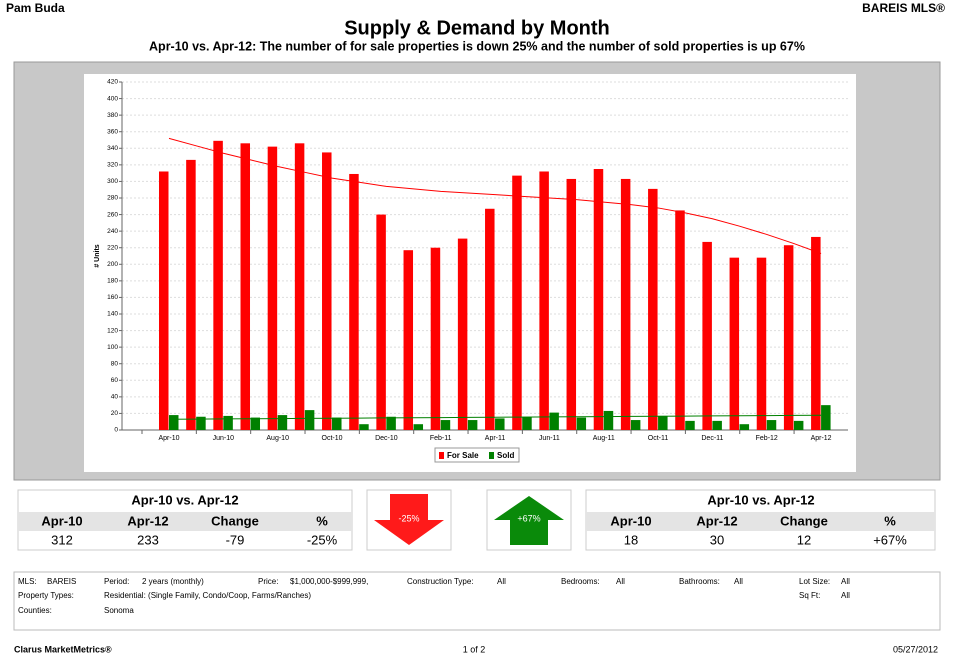  Describe the element at coordinates (915, 649) in the screenshot. I see `footer-right: 05/27/2012` at that location.